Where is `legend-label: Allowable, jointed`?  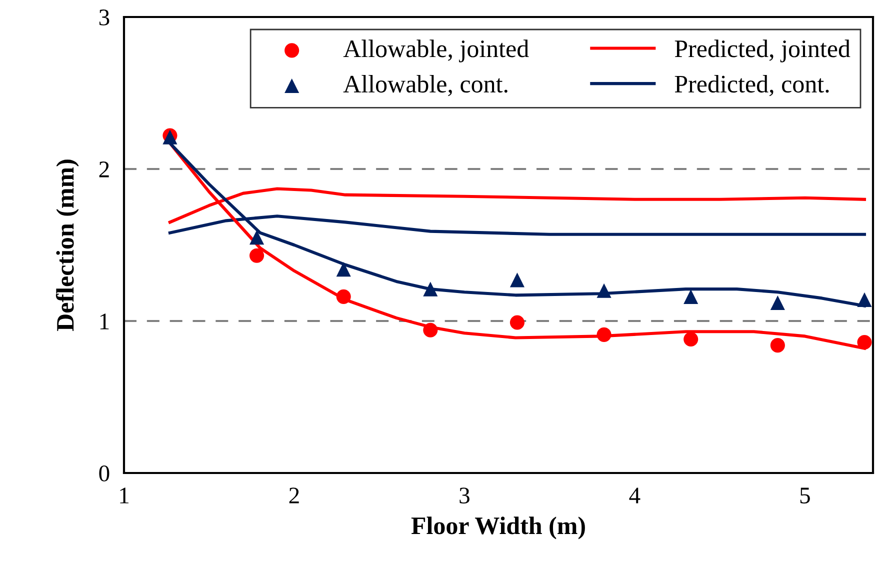 legend-label: Allowable, jointed is located at coordinates (436, 51).